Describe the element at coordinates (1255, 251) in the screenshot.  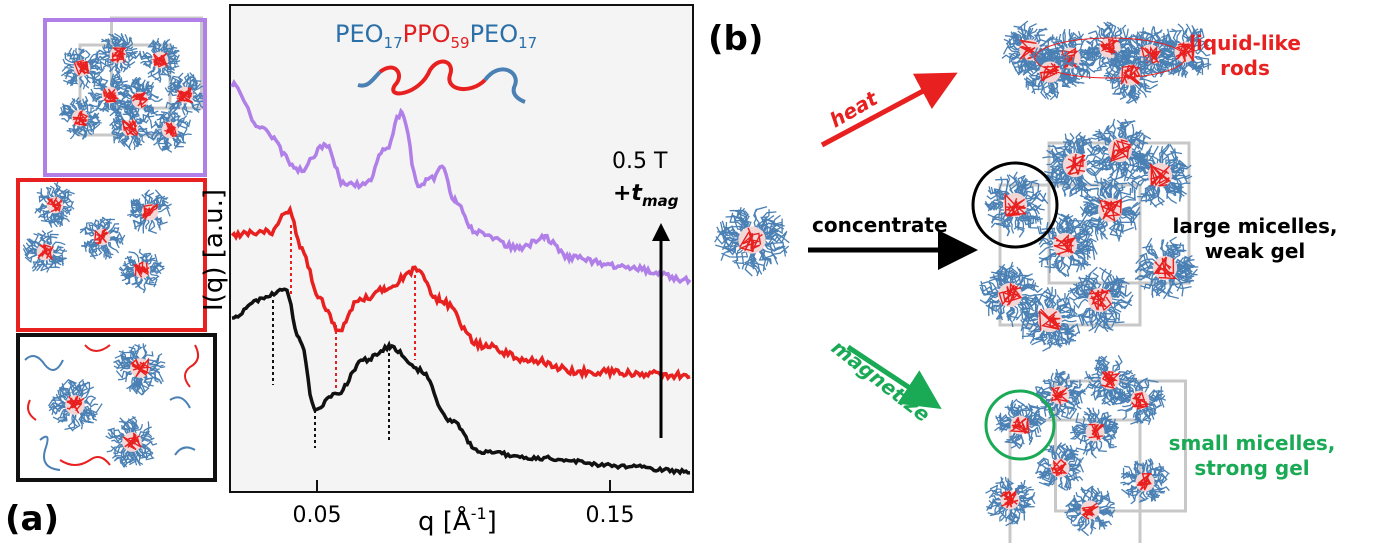
I see `large-label: weak gel` at that location.